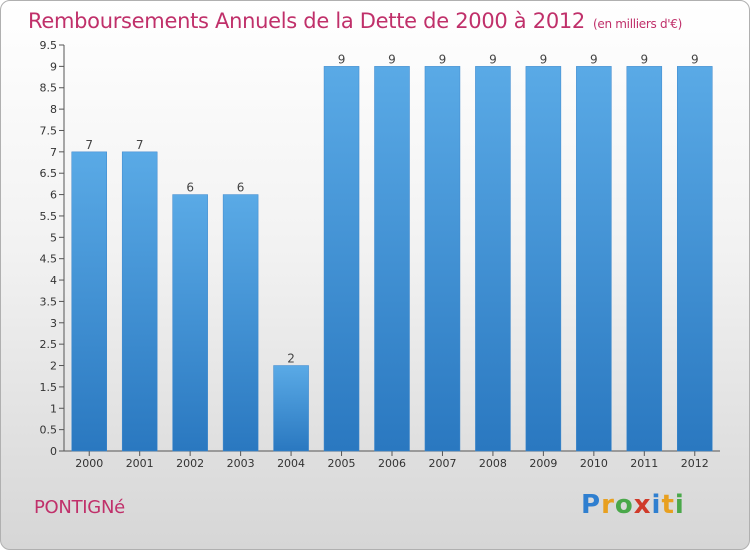 The width and height of the screenshot is (750, 550). I want to click on proxiti-logo: Proxiti, so click(633, 505).